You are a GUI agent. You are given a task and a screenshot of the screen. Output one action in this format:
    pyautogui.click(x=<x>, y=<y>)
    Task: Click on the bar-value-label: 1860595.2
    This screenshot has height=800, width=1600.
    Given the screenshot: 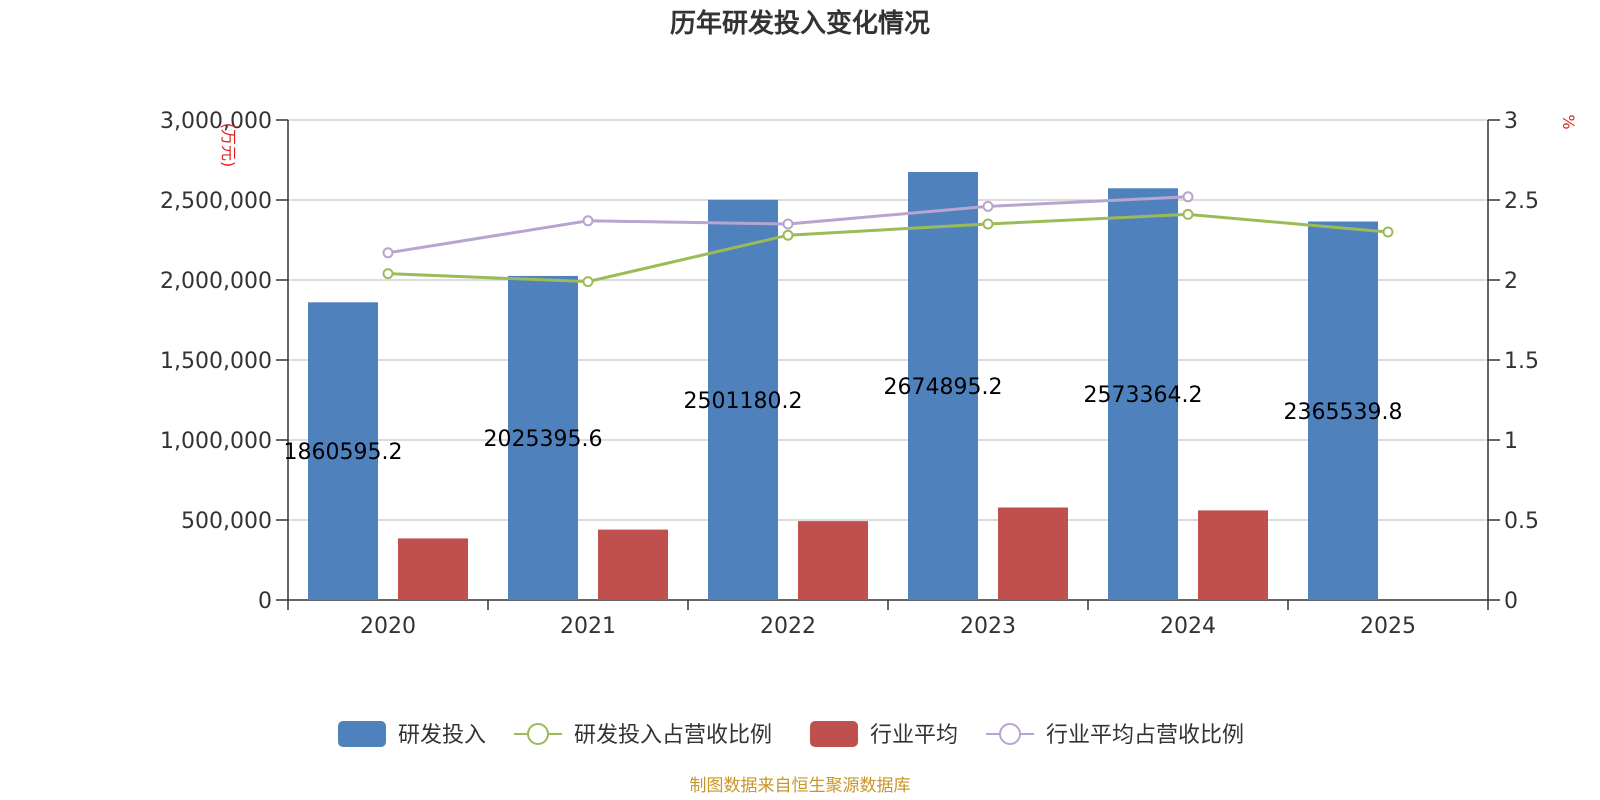 What is the action you would take?
    pyautogui.click(x=343, y=452)
    